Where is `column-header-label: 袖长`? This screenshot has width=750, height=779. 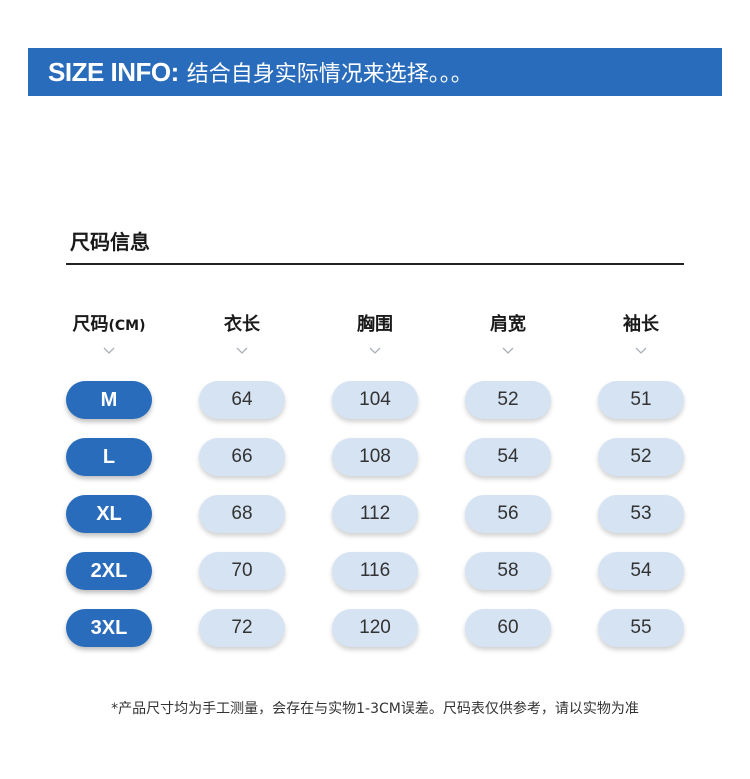 column-header-label: 袖长 is located at coordinates (641, 324).